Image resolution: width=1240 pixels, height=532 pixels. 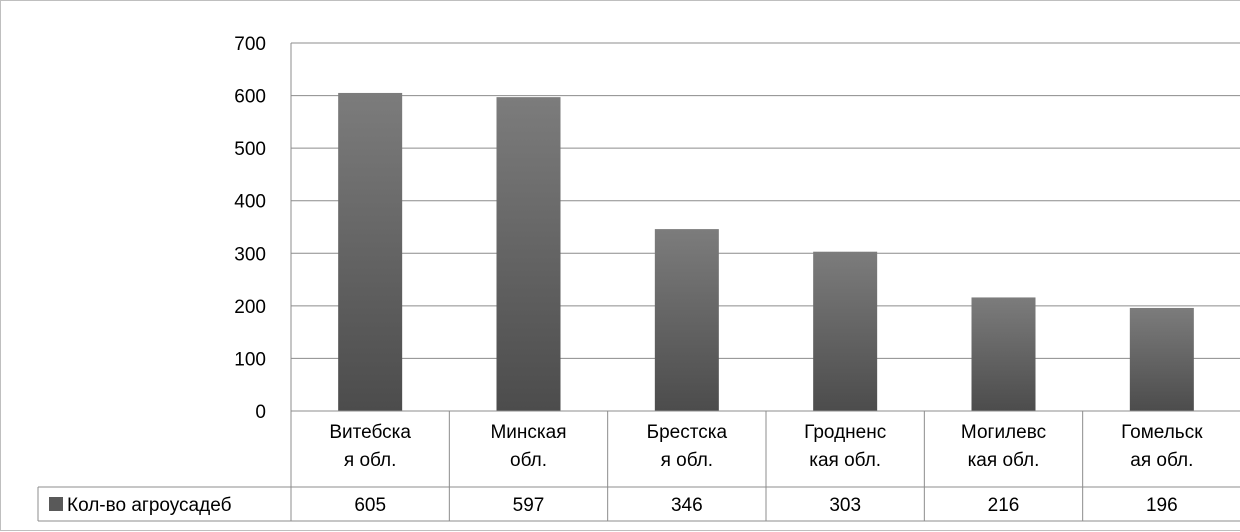 What do you see at coordinates (250, 97) in the screenshot?
I see `y-tick-label: 600` at bounding box center [250, 97].